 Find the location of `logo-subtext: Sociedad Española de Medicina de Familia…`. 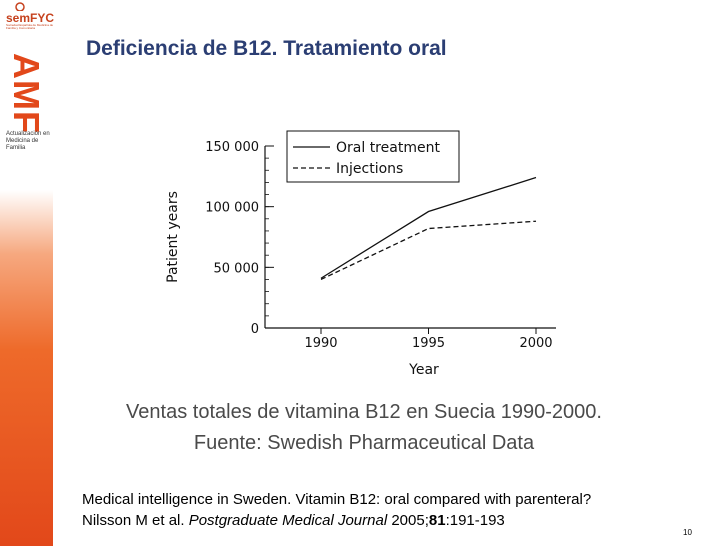

logo-subtext: Sociedad Española de Medicina de Familia… is located at coordinates (30, 26).